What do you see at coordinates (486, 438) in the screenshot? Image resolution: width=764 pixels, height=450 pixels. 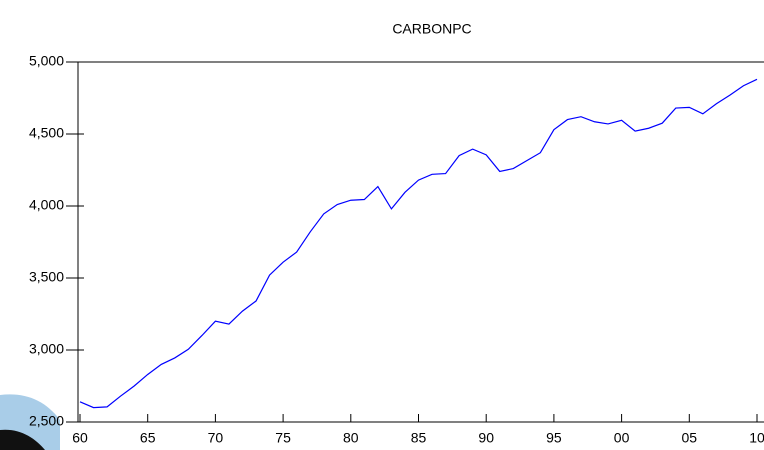 I see `x-tick-label: 90` at bounding box center [486, 438].